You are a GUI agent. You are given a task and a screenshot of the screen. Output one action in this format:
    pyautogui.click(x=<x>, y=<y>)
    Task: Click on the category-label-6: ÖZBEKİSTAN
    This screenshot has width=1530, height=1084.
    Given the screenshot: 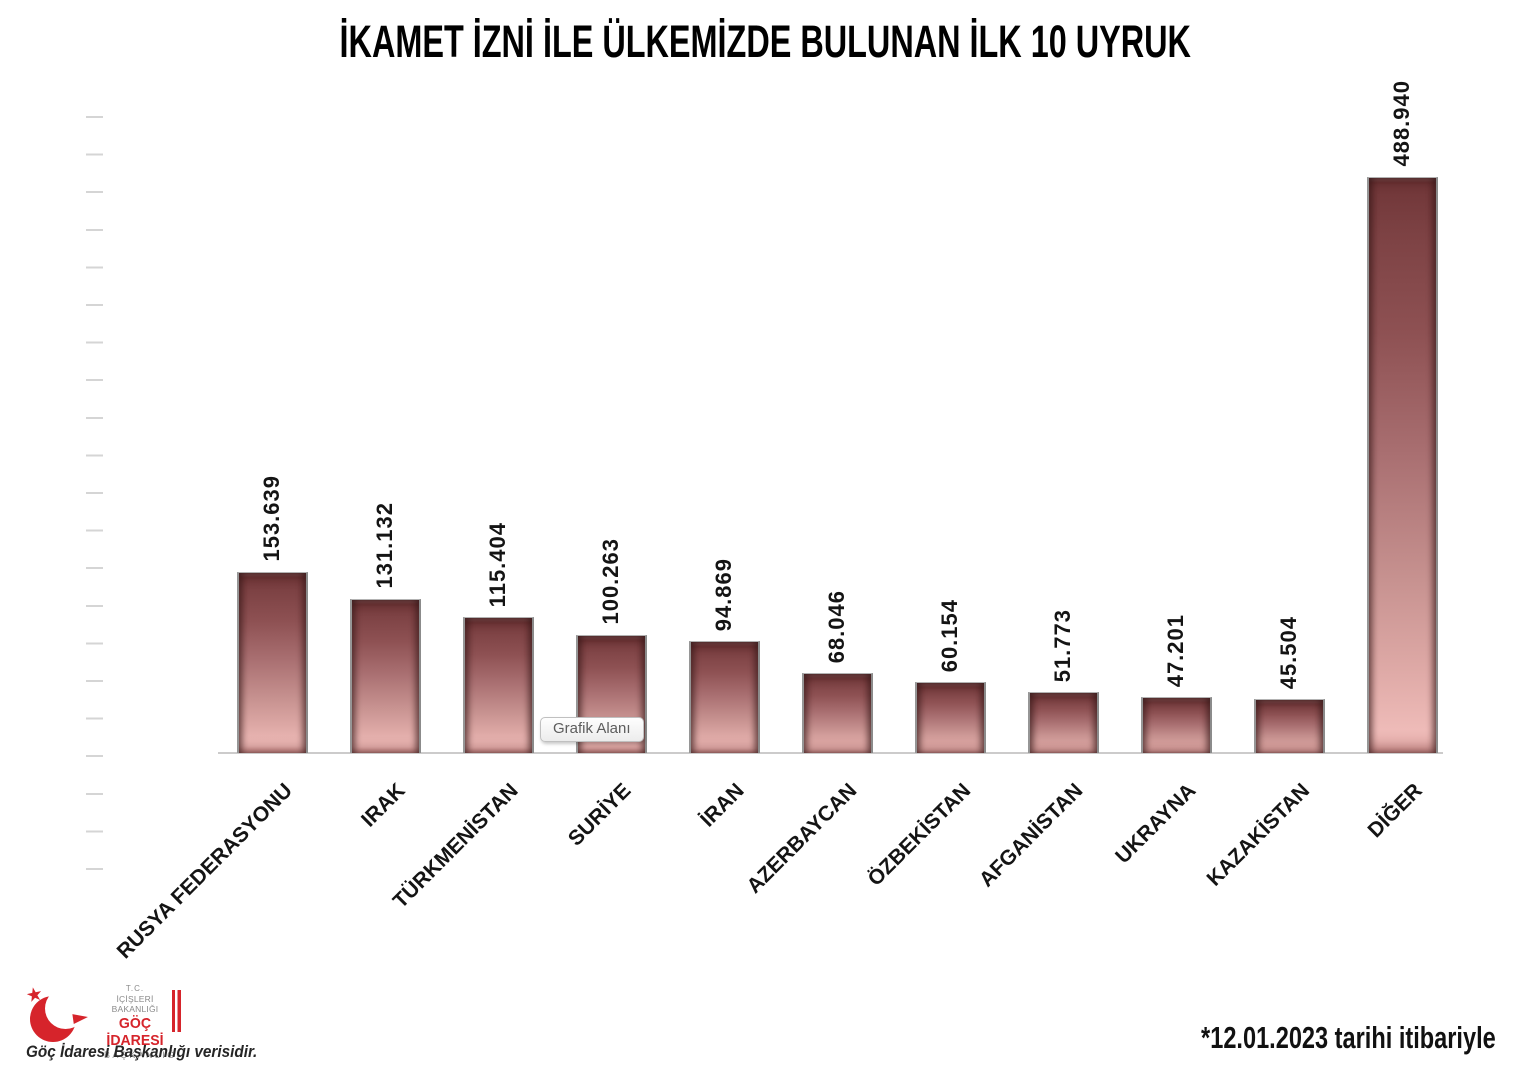 What is the action you would take?
    pyautogui.click(x=919, y=835)
    